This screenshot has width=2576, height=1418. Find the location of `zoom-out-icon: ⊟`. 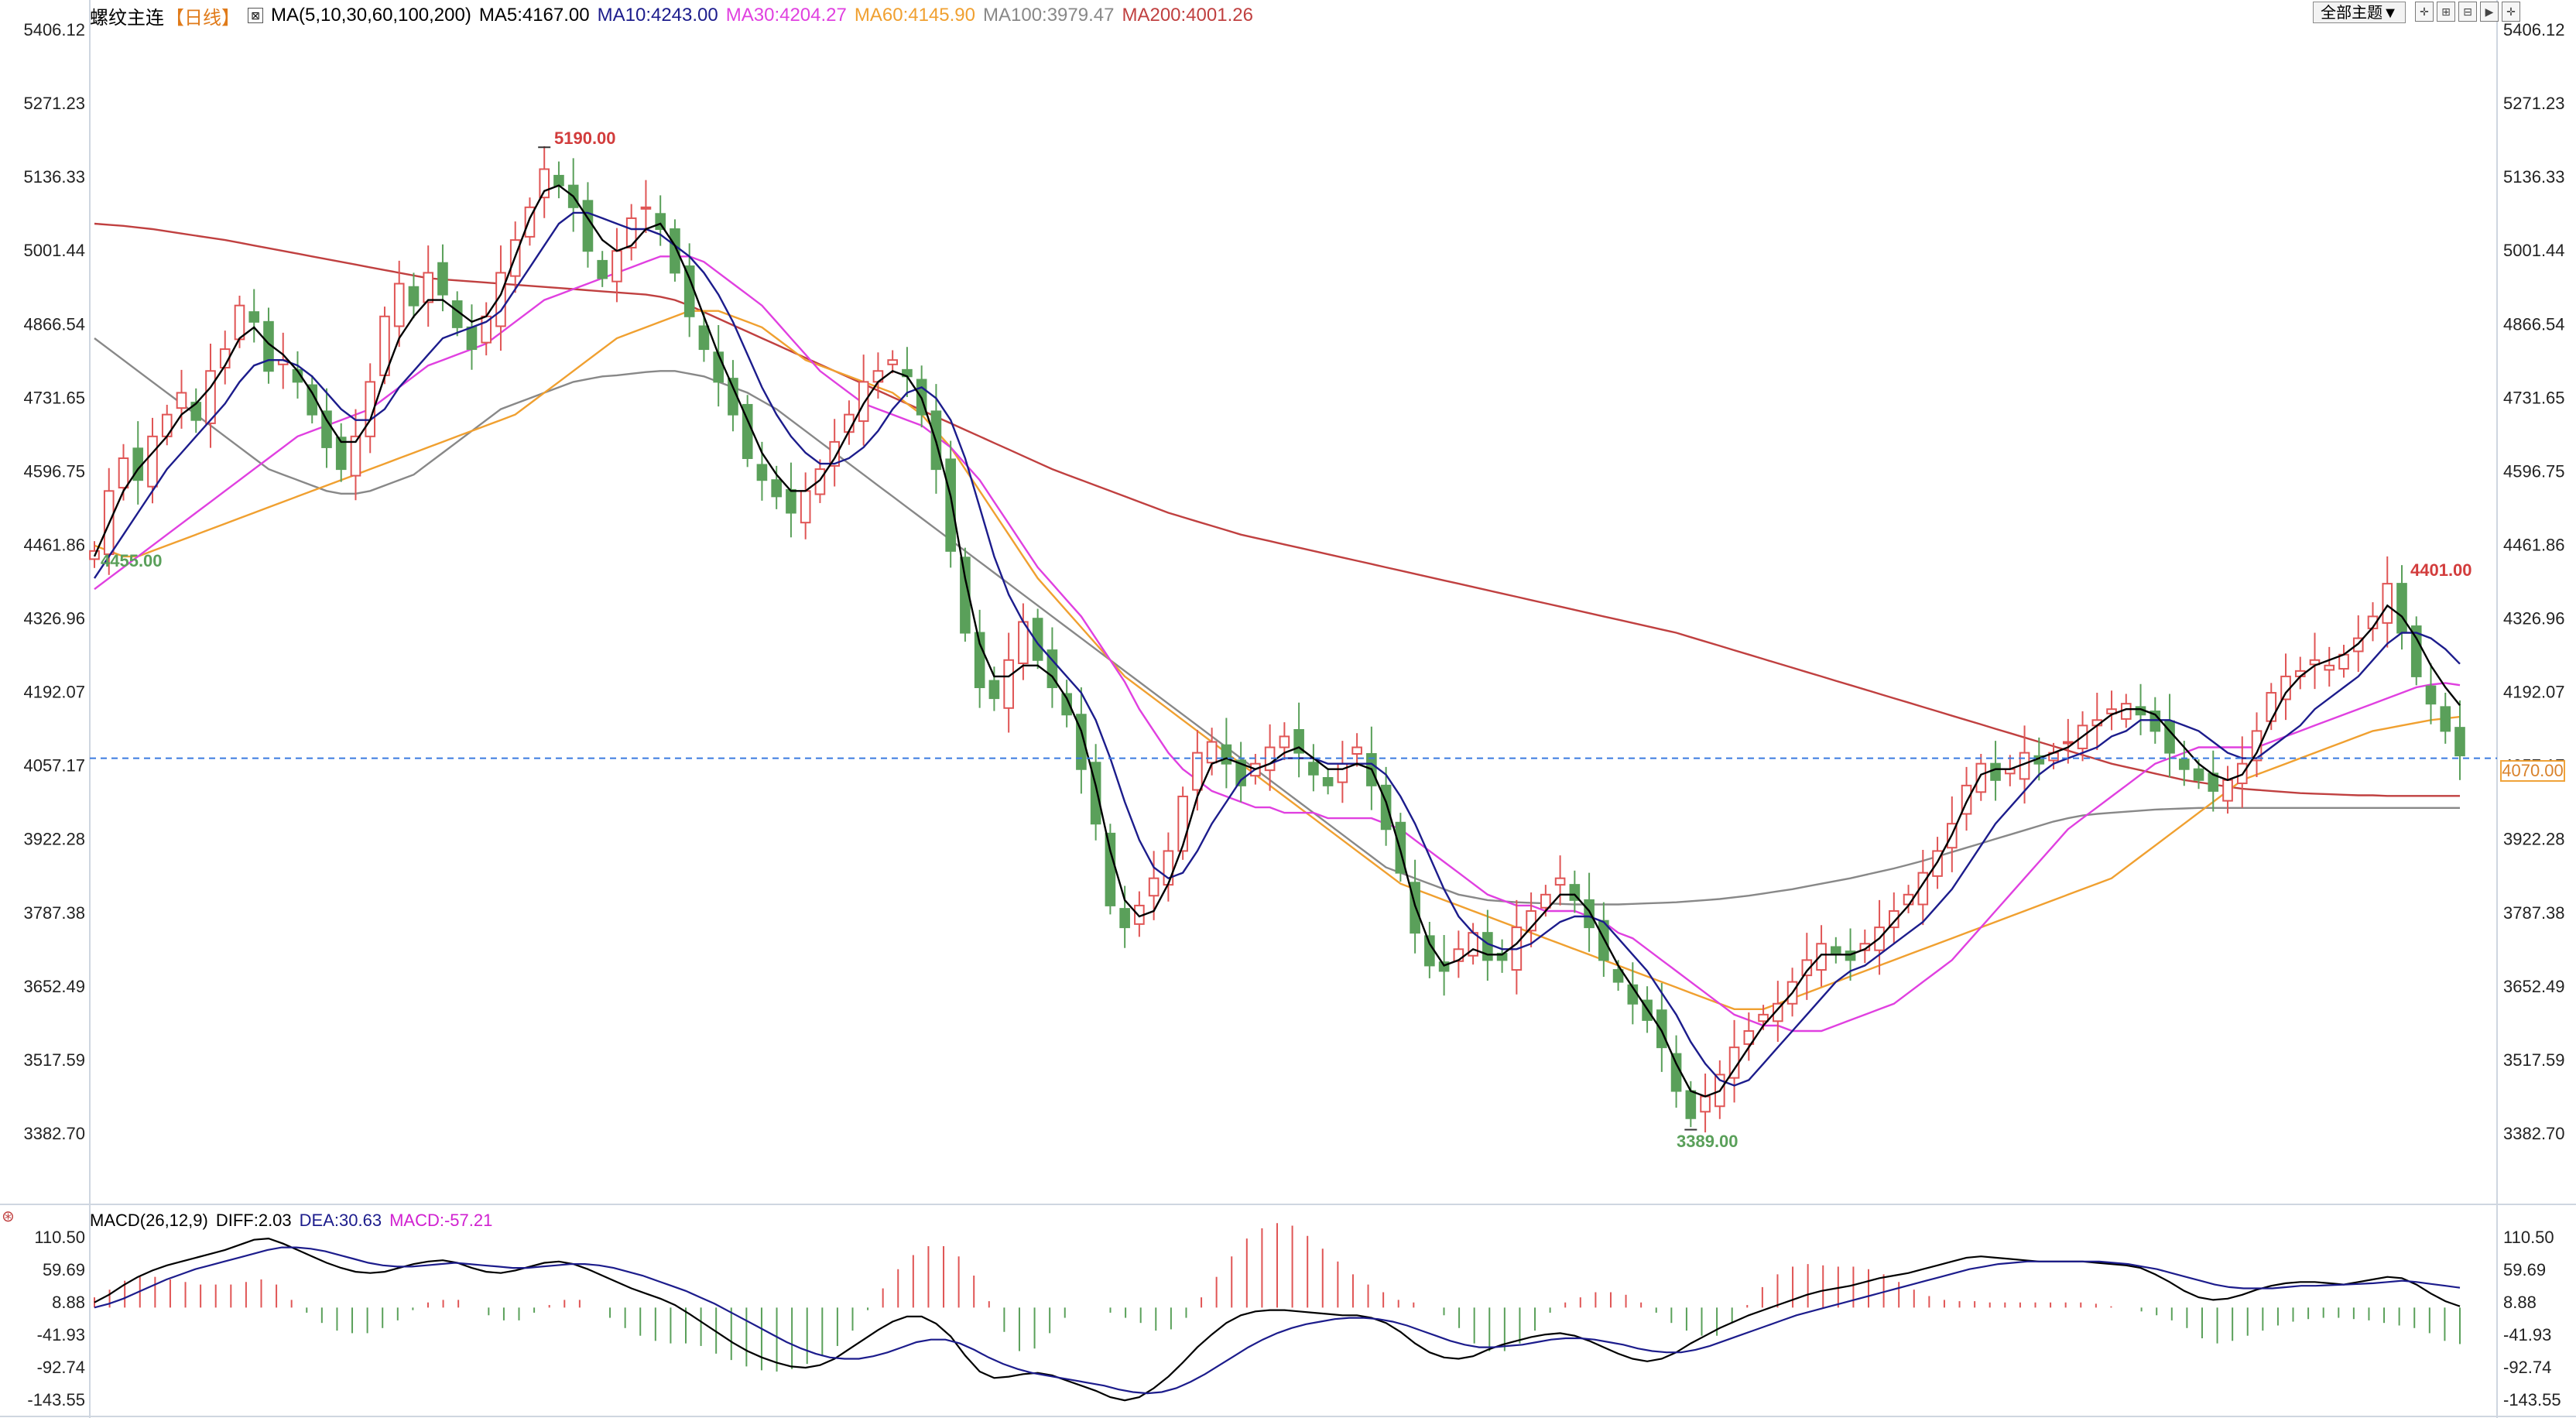

zoom-out-icon: ⊟ is located at coordinates (2467, 12).